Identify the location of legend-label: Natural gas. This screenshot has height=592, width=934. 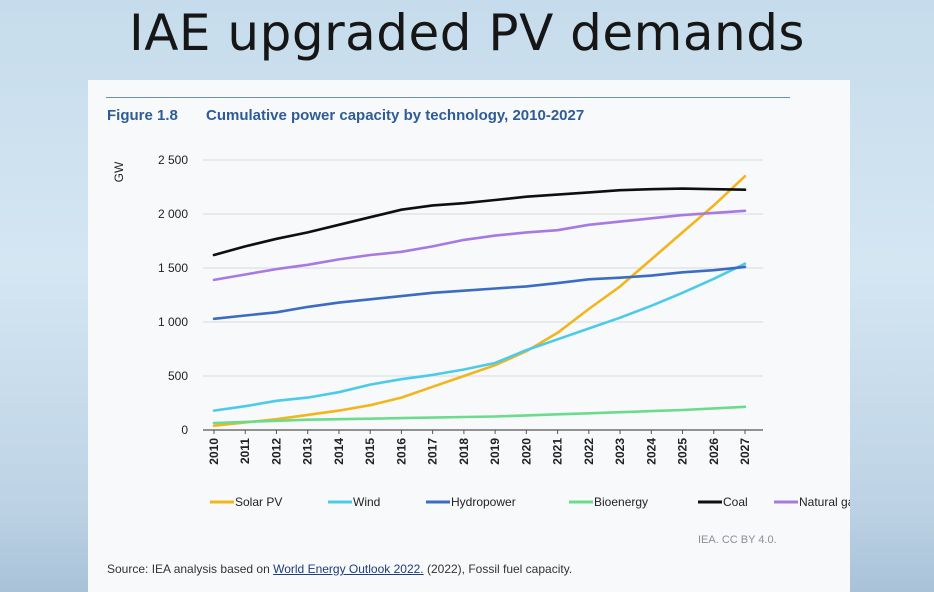
(824, 502).